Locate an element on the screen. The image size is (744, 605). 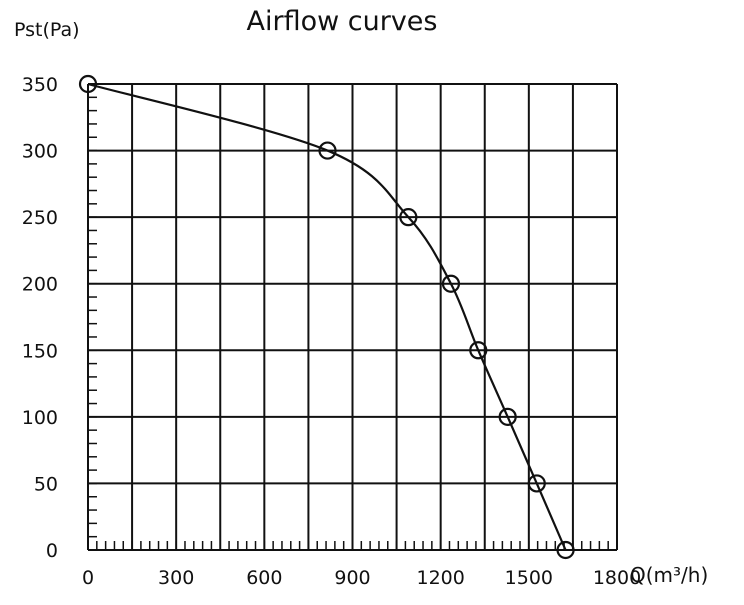
y-tick-label: 350 is located at coordinates (40, 85).